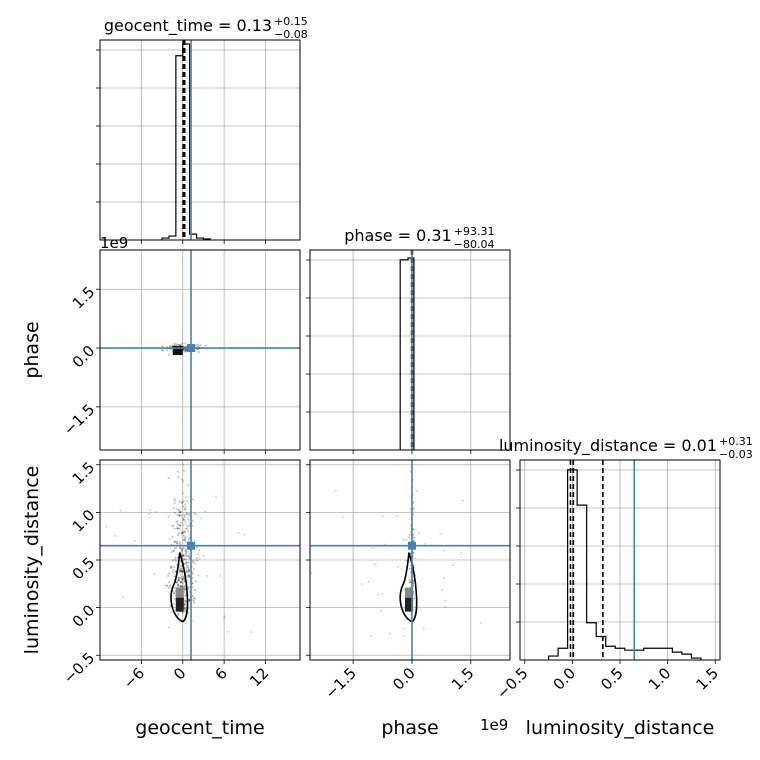  What do you see at coordinates (179, 673) in the screenshot?
I see `x-tick-label: 0` at bounding box center [179, 673].